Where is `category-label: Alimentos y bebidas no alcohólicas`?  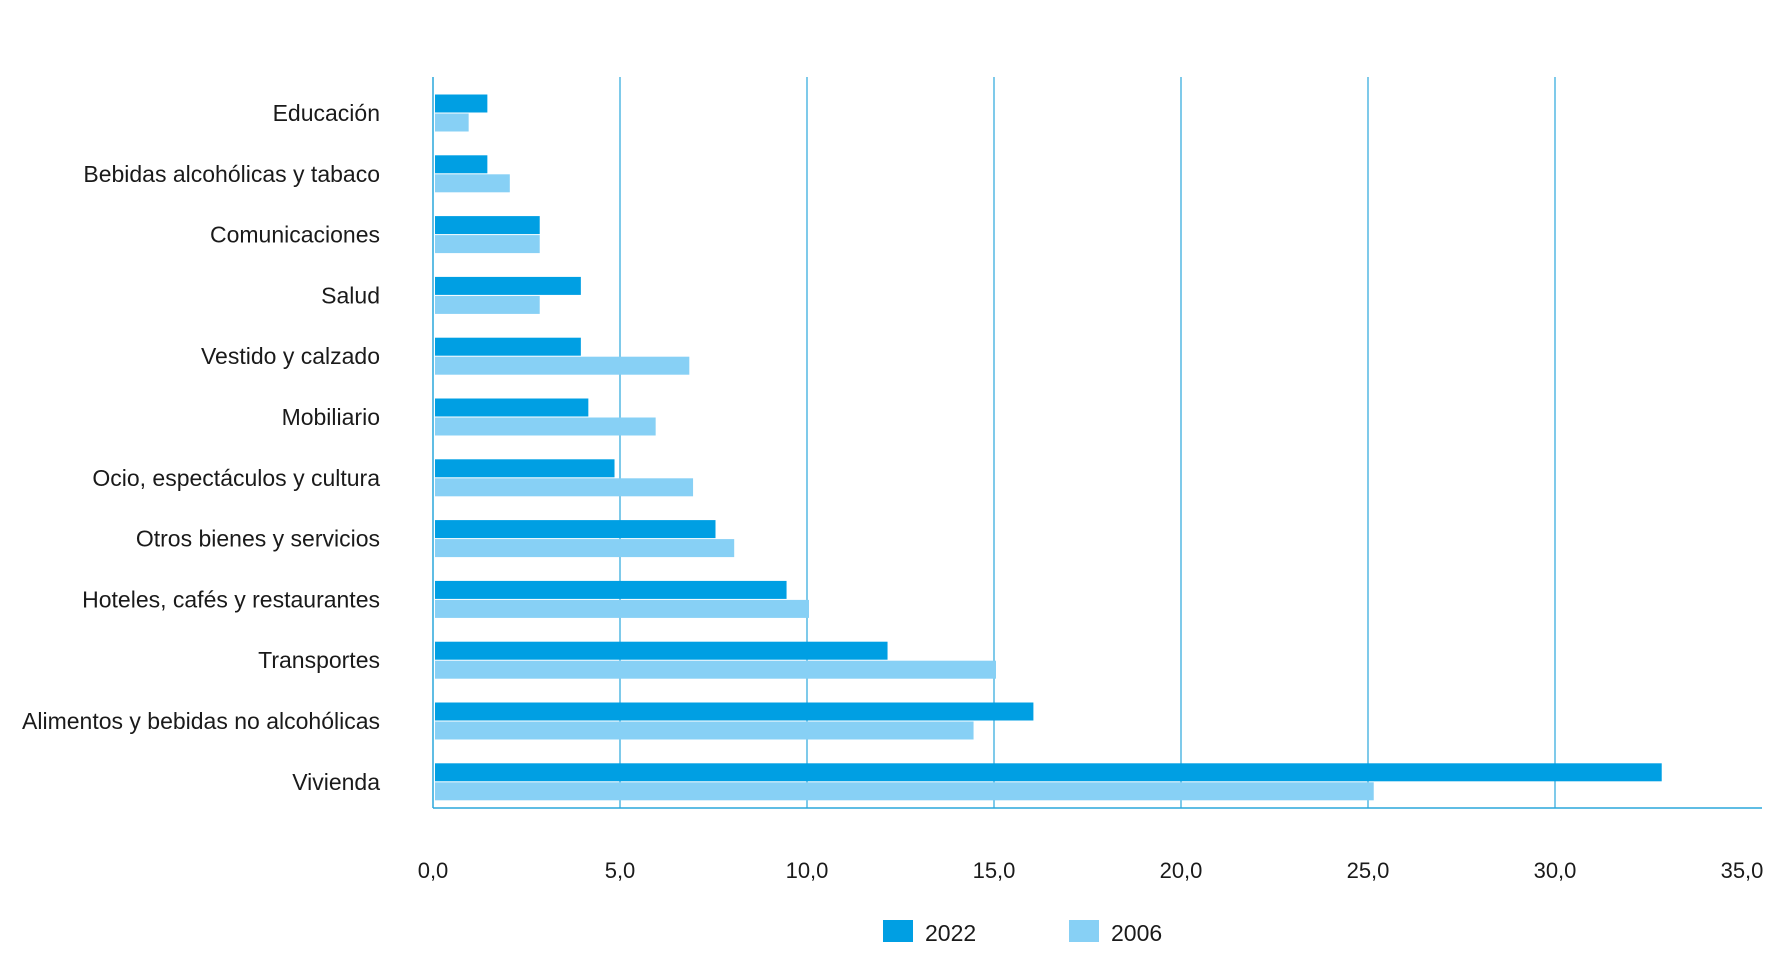
category-label: Alimentos y bebidas no alcohólicas is located at coordinates (201, 721).